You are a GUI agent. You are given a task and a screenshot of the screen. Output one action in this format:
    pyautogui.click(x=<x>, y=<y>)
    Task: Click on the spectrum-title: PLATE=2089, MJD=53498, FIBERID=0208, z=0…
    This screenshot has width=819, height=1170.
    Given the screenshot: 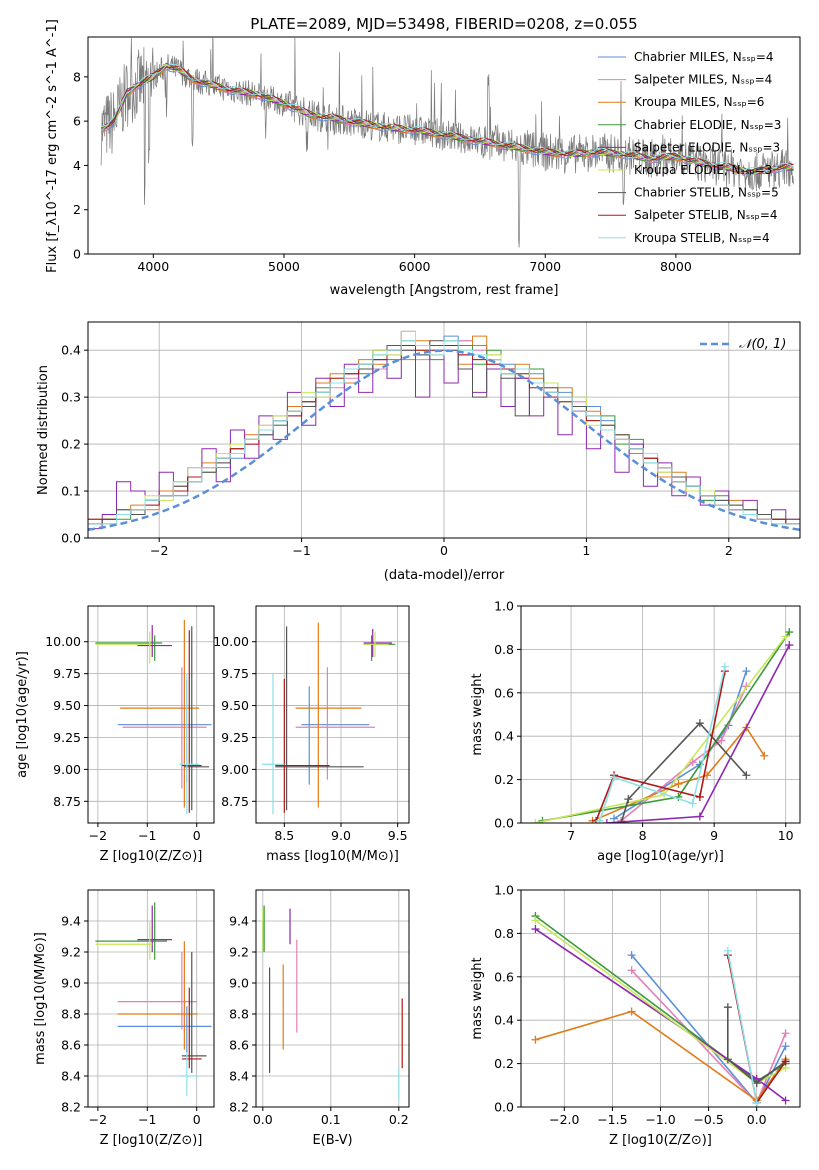 What is the action you would take?
    pyautogui.click(x=443, y=24)
    